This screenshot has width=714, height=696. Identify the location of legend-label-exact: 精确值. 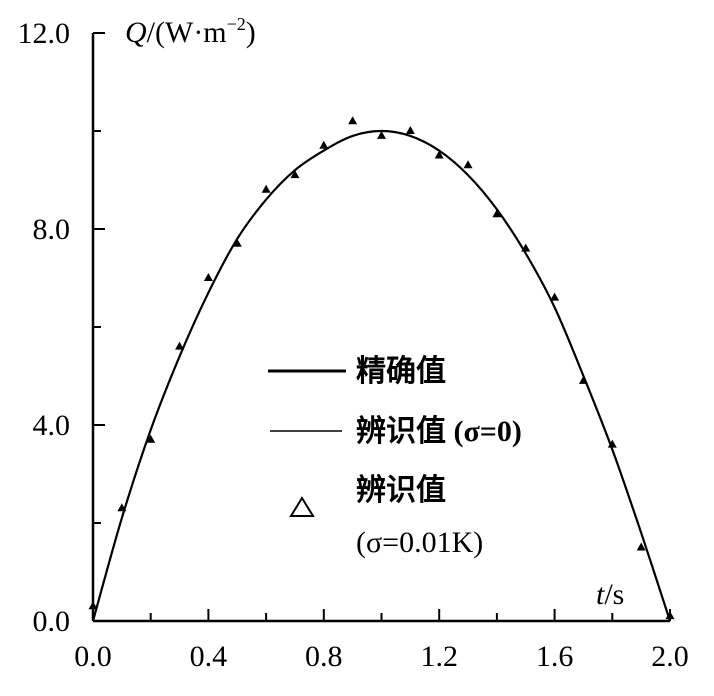
(401, 371).